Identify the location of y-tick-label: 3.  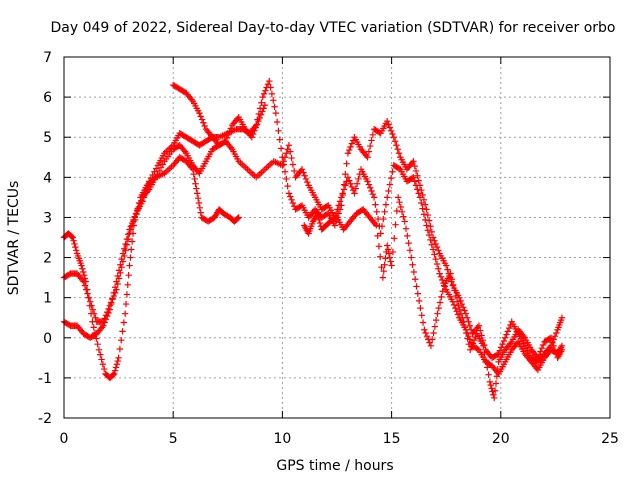
(47, 218).